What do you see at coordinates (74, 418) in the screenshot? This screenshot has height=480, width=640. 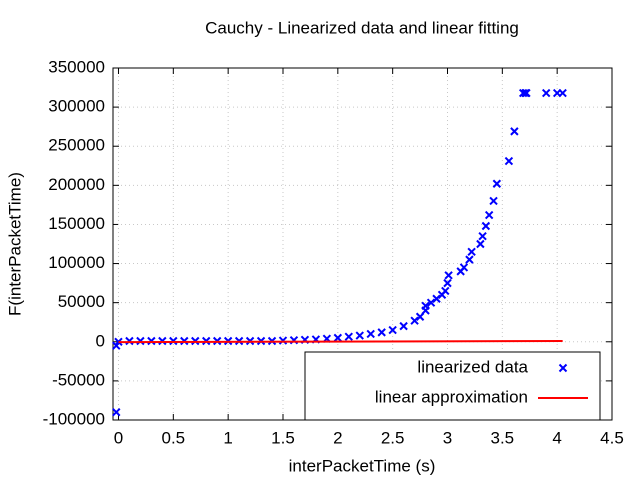 I see `y-tick-label: -100000` at bounding box center [74, 418].